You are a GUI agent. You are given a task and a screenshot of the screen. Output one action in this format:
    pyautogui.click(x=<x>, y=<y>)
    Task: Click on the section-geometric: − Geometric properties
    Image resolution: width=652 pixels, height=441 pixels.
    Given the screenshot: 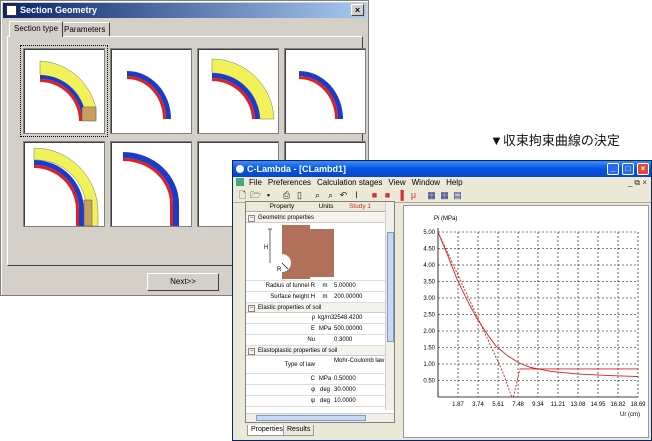 What is the action you would take?
    pyautogui.click(x=316, y=218)
    